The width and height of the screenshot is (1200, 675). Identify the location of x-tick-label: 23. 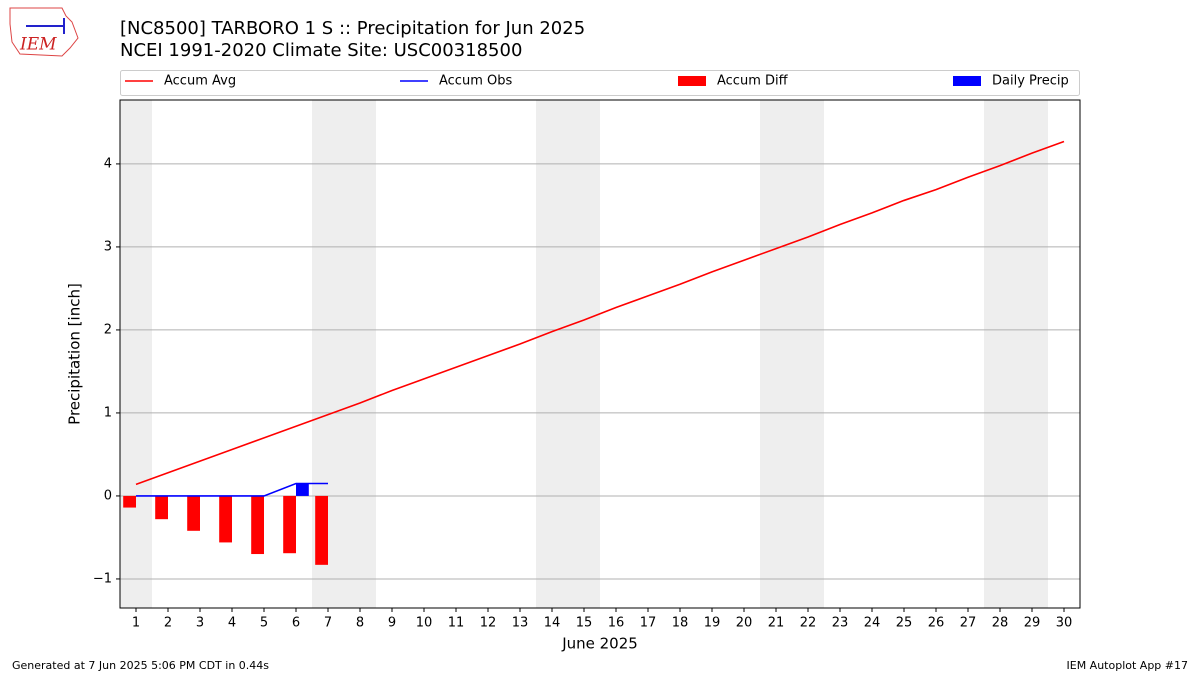
(840, 623).